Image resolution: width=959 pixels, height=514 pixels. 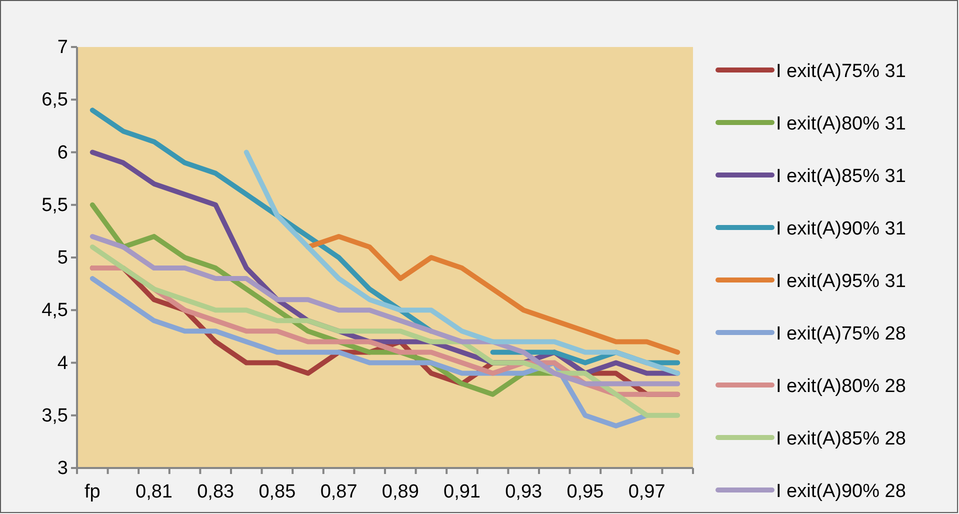 What do you see at coordinates (647, 492) in the screenshot?
I see `x-tick-label: 0,97` at bounding box center [647, 492].